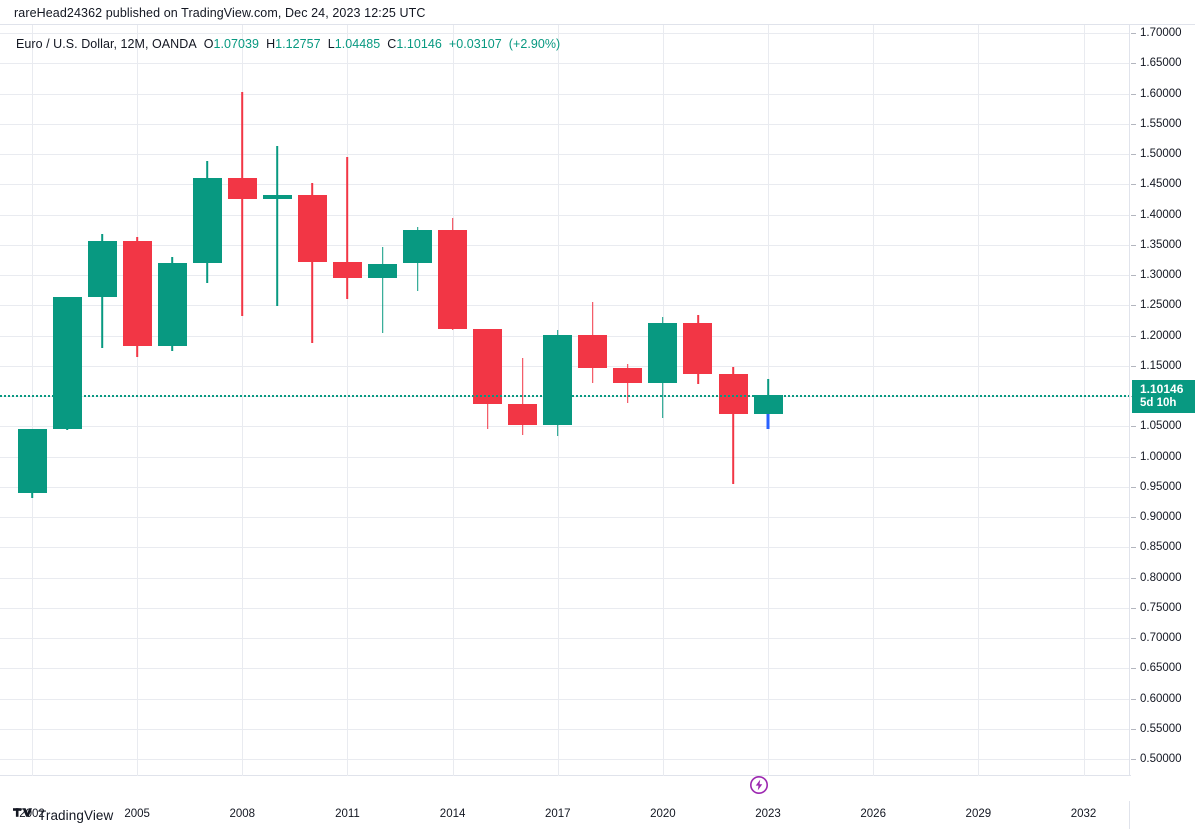 The width and height of the screenshot is (1195, 835). What do you see at coordinates (1161, 456) in the screenshot?
I see `price-tick-label: 1.00000` at bounding box center [1161, 456].